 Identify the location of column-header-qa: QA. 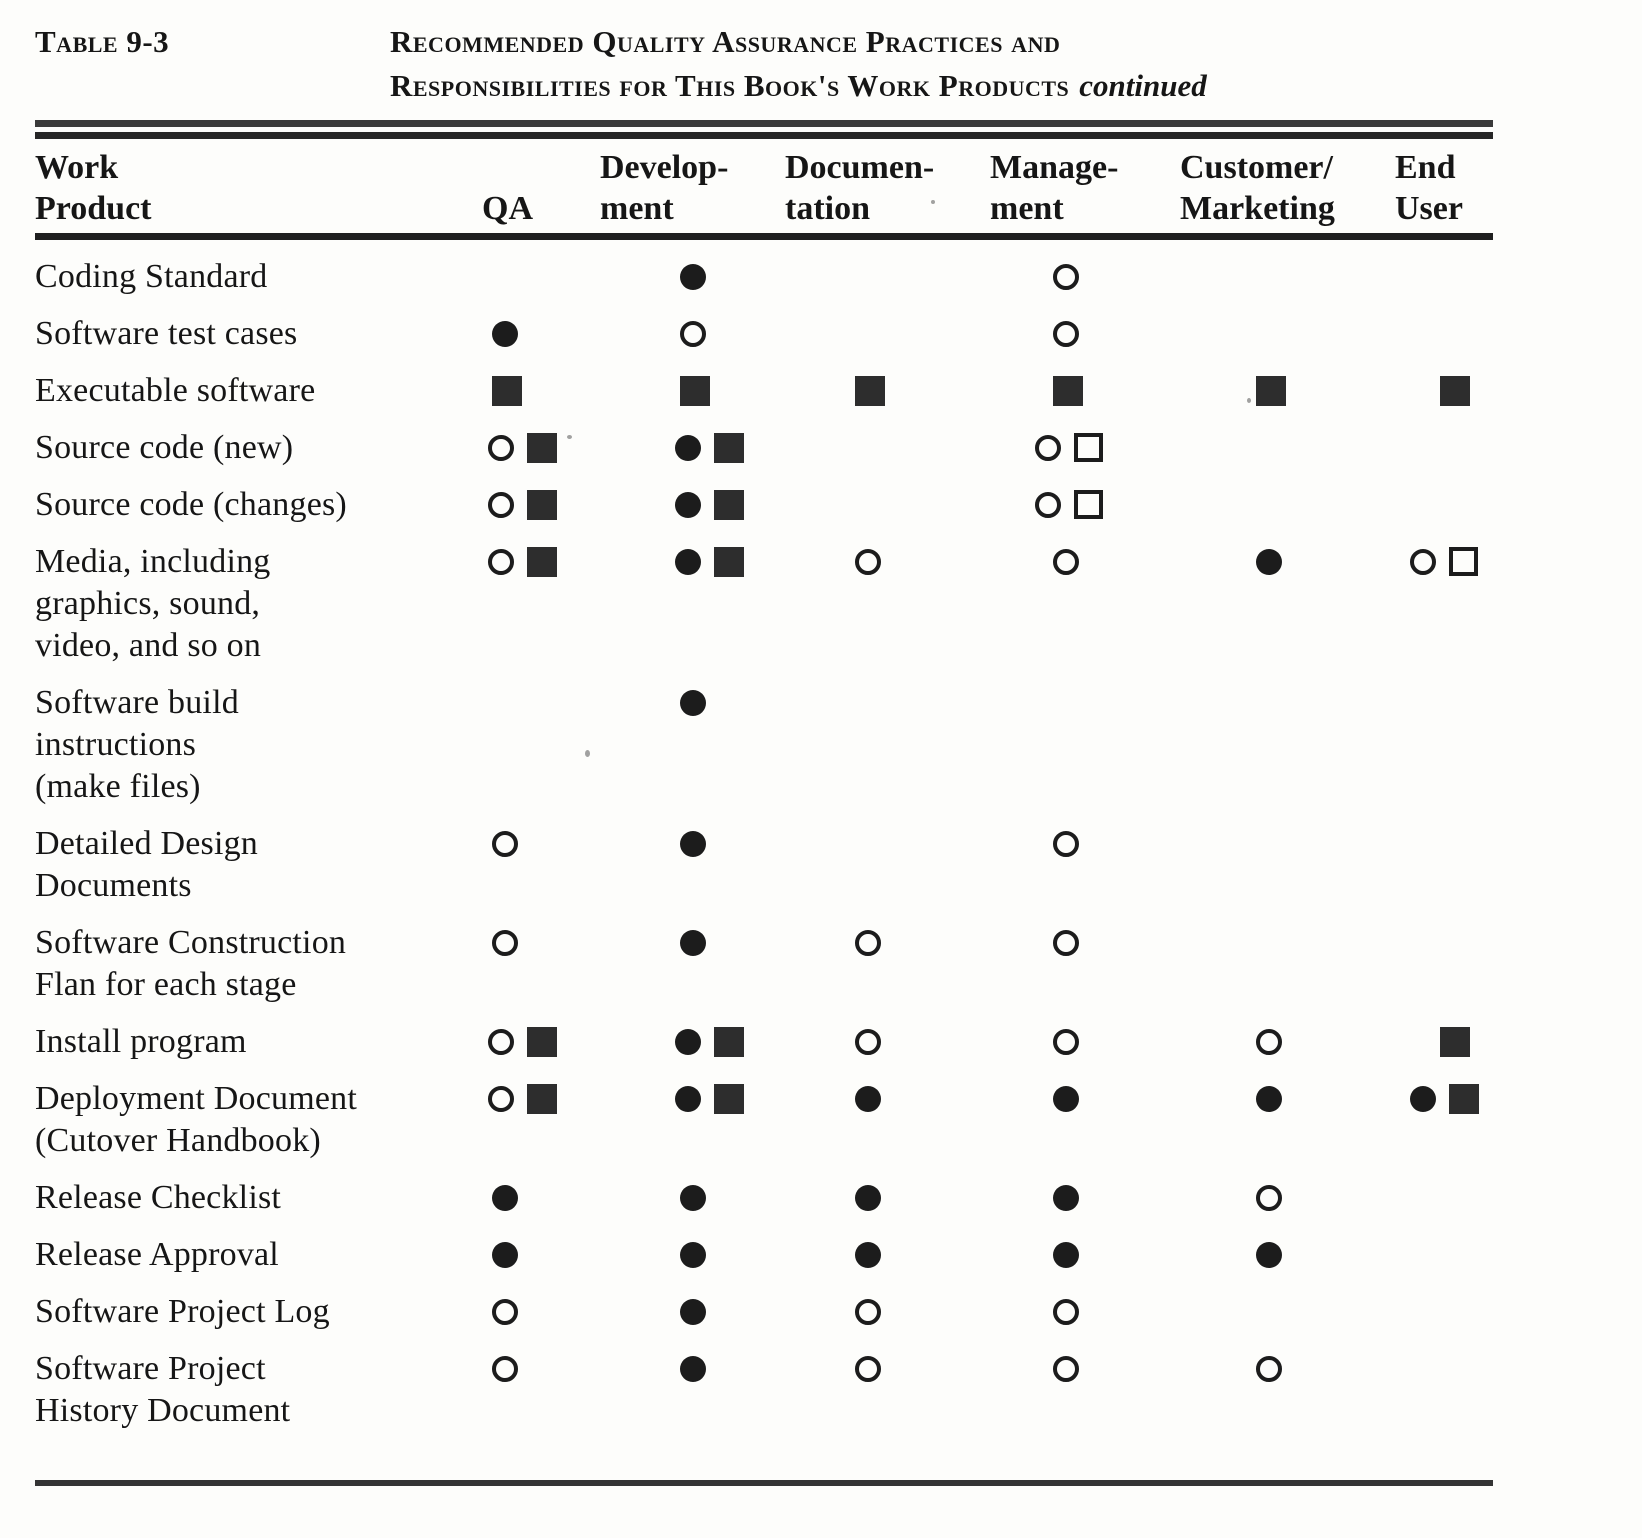
(507, 208).